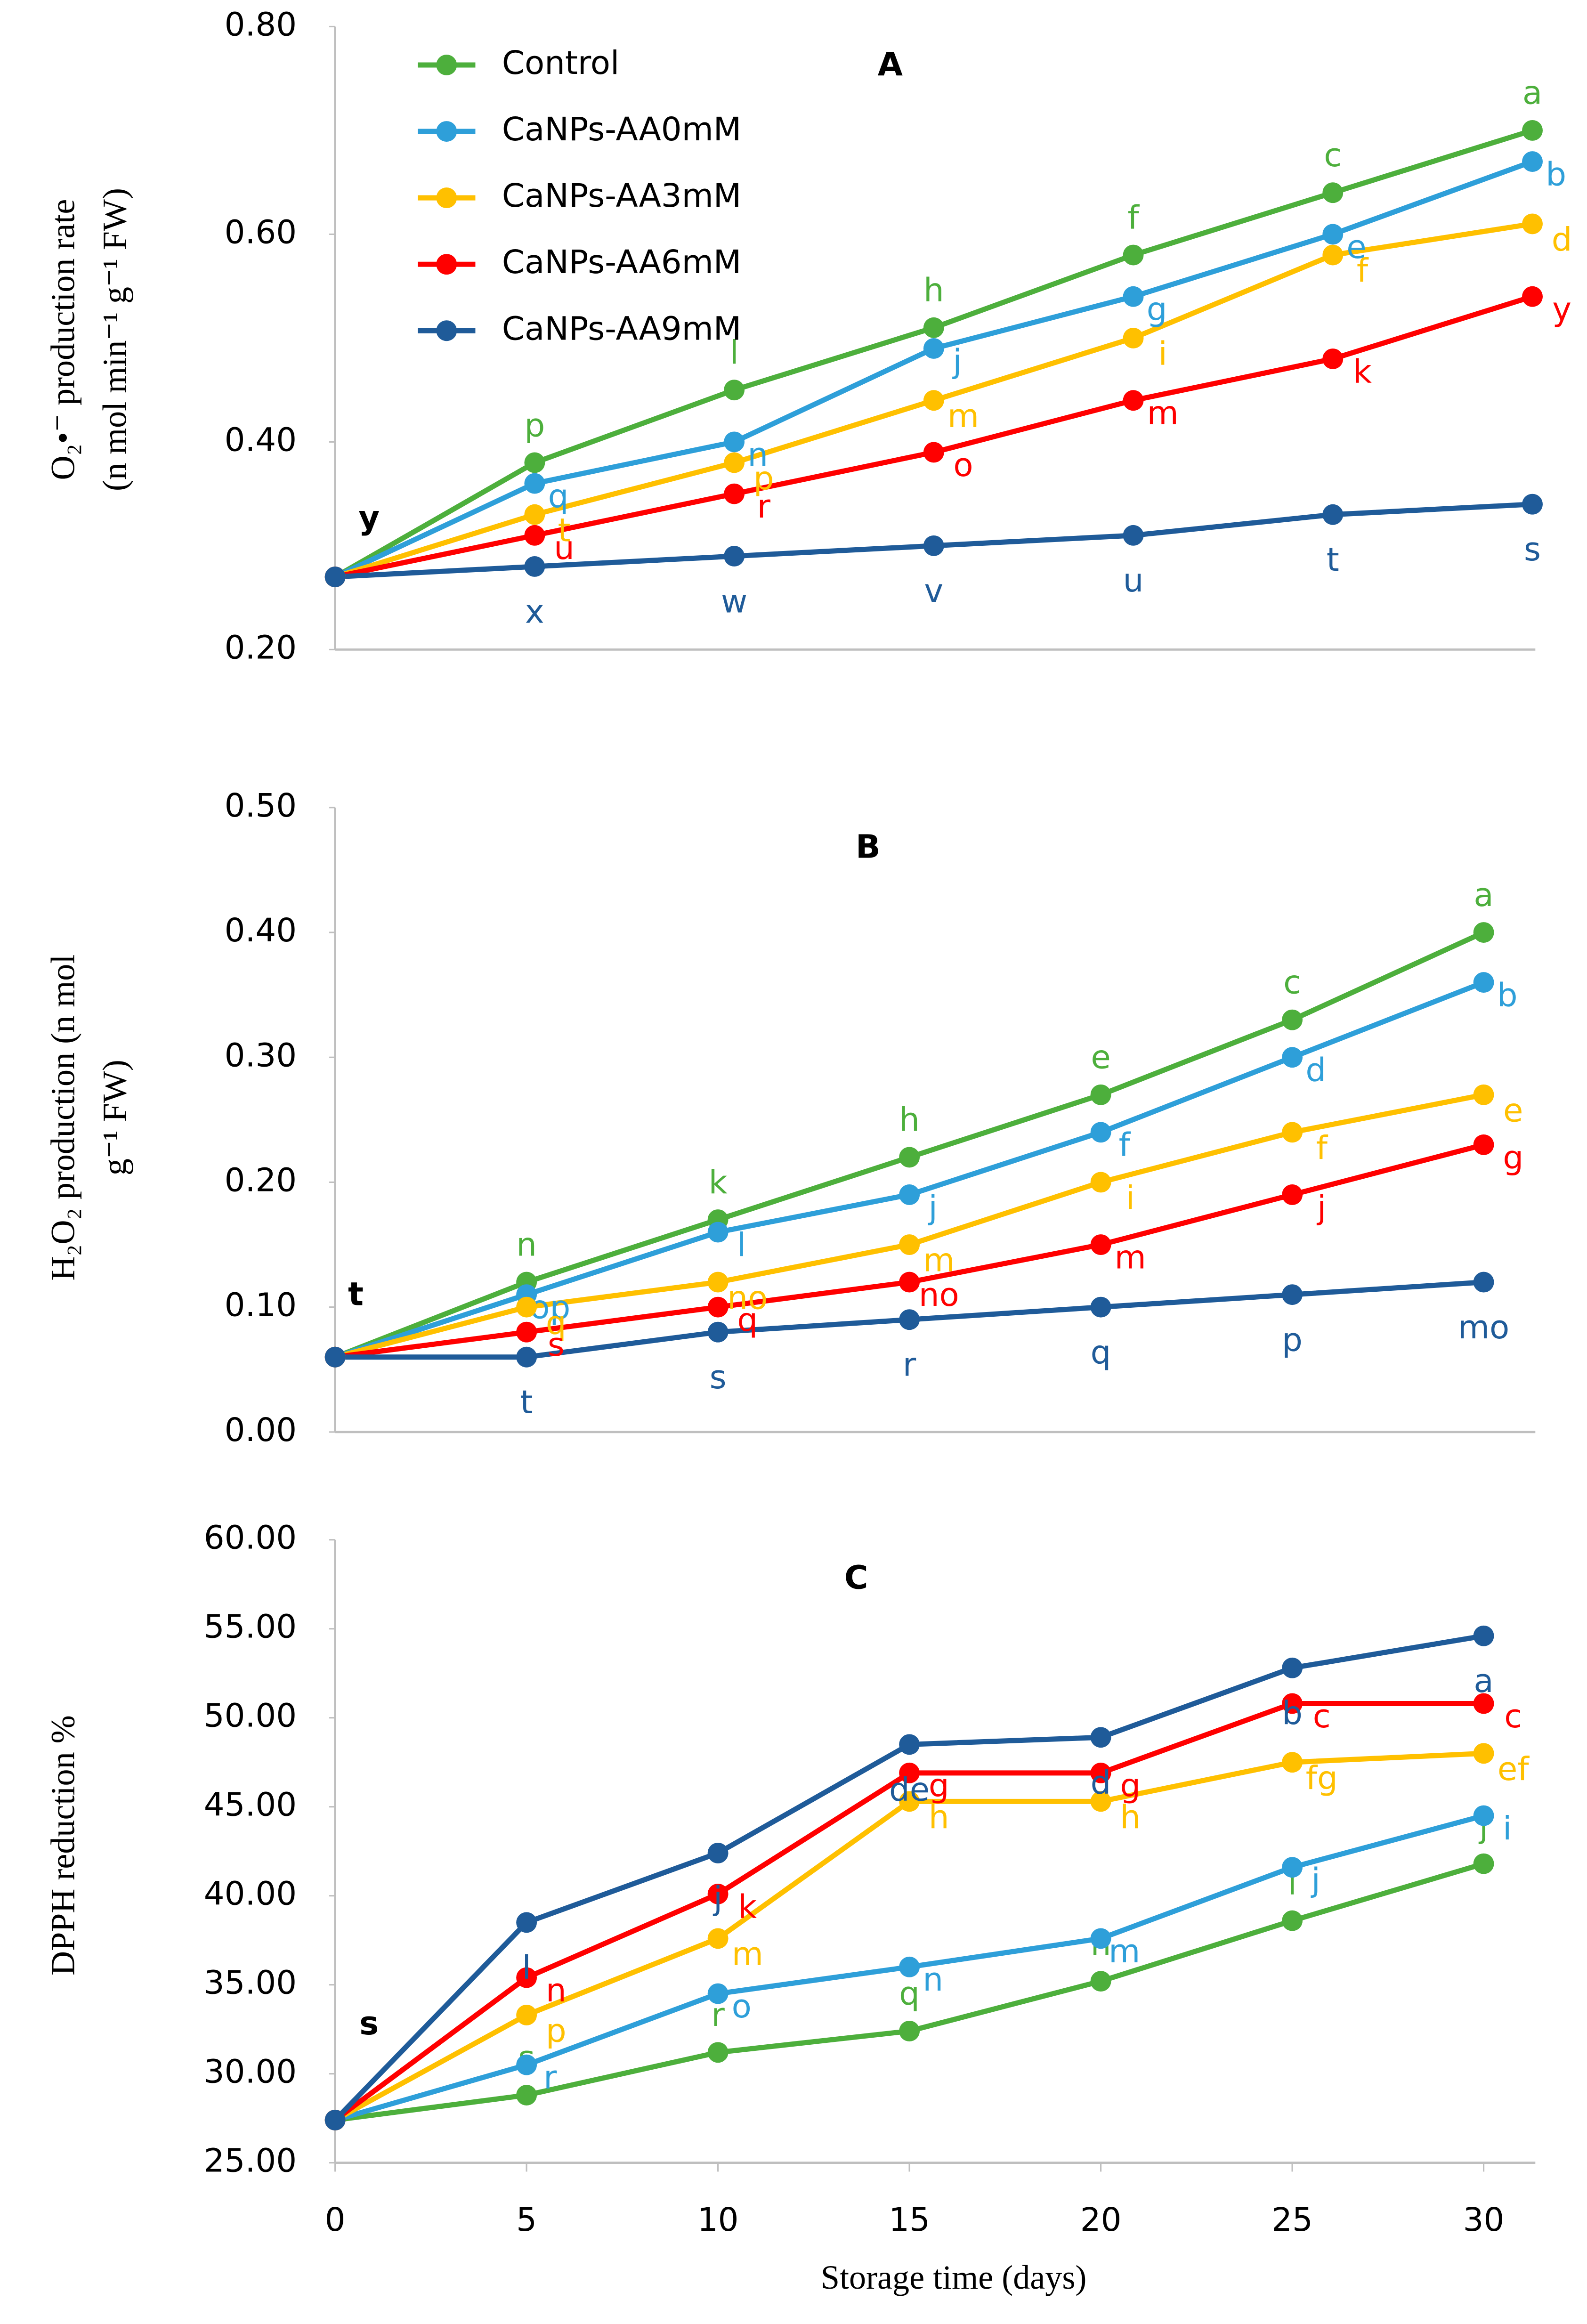 This screenshot has height=2324, width=1587. Describe the element at coordinates (963, 465) in the screenshot. I see `significance-letter: o` at that location.